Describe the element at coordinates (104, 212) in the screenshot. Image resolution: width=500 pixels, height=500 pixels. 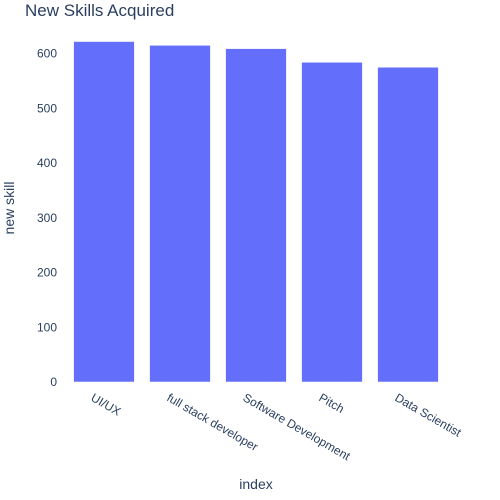
I see `bar-ui-ux` at that location.